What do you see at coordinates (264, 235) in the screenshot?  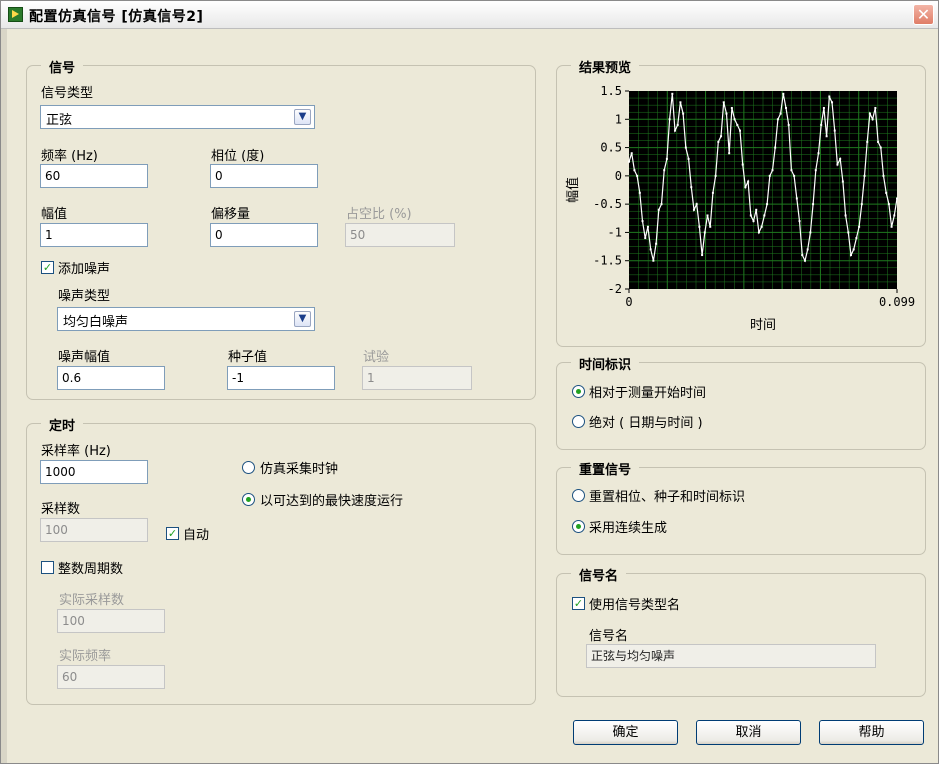 I see `offset-field: 0` at bounding box center [264, 235].